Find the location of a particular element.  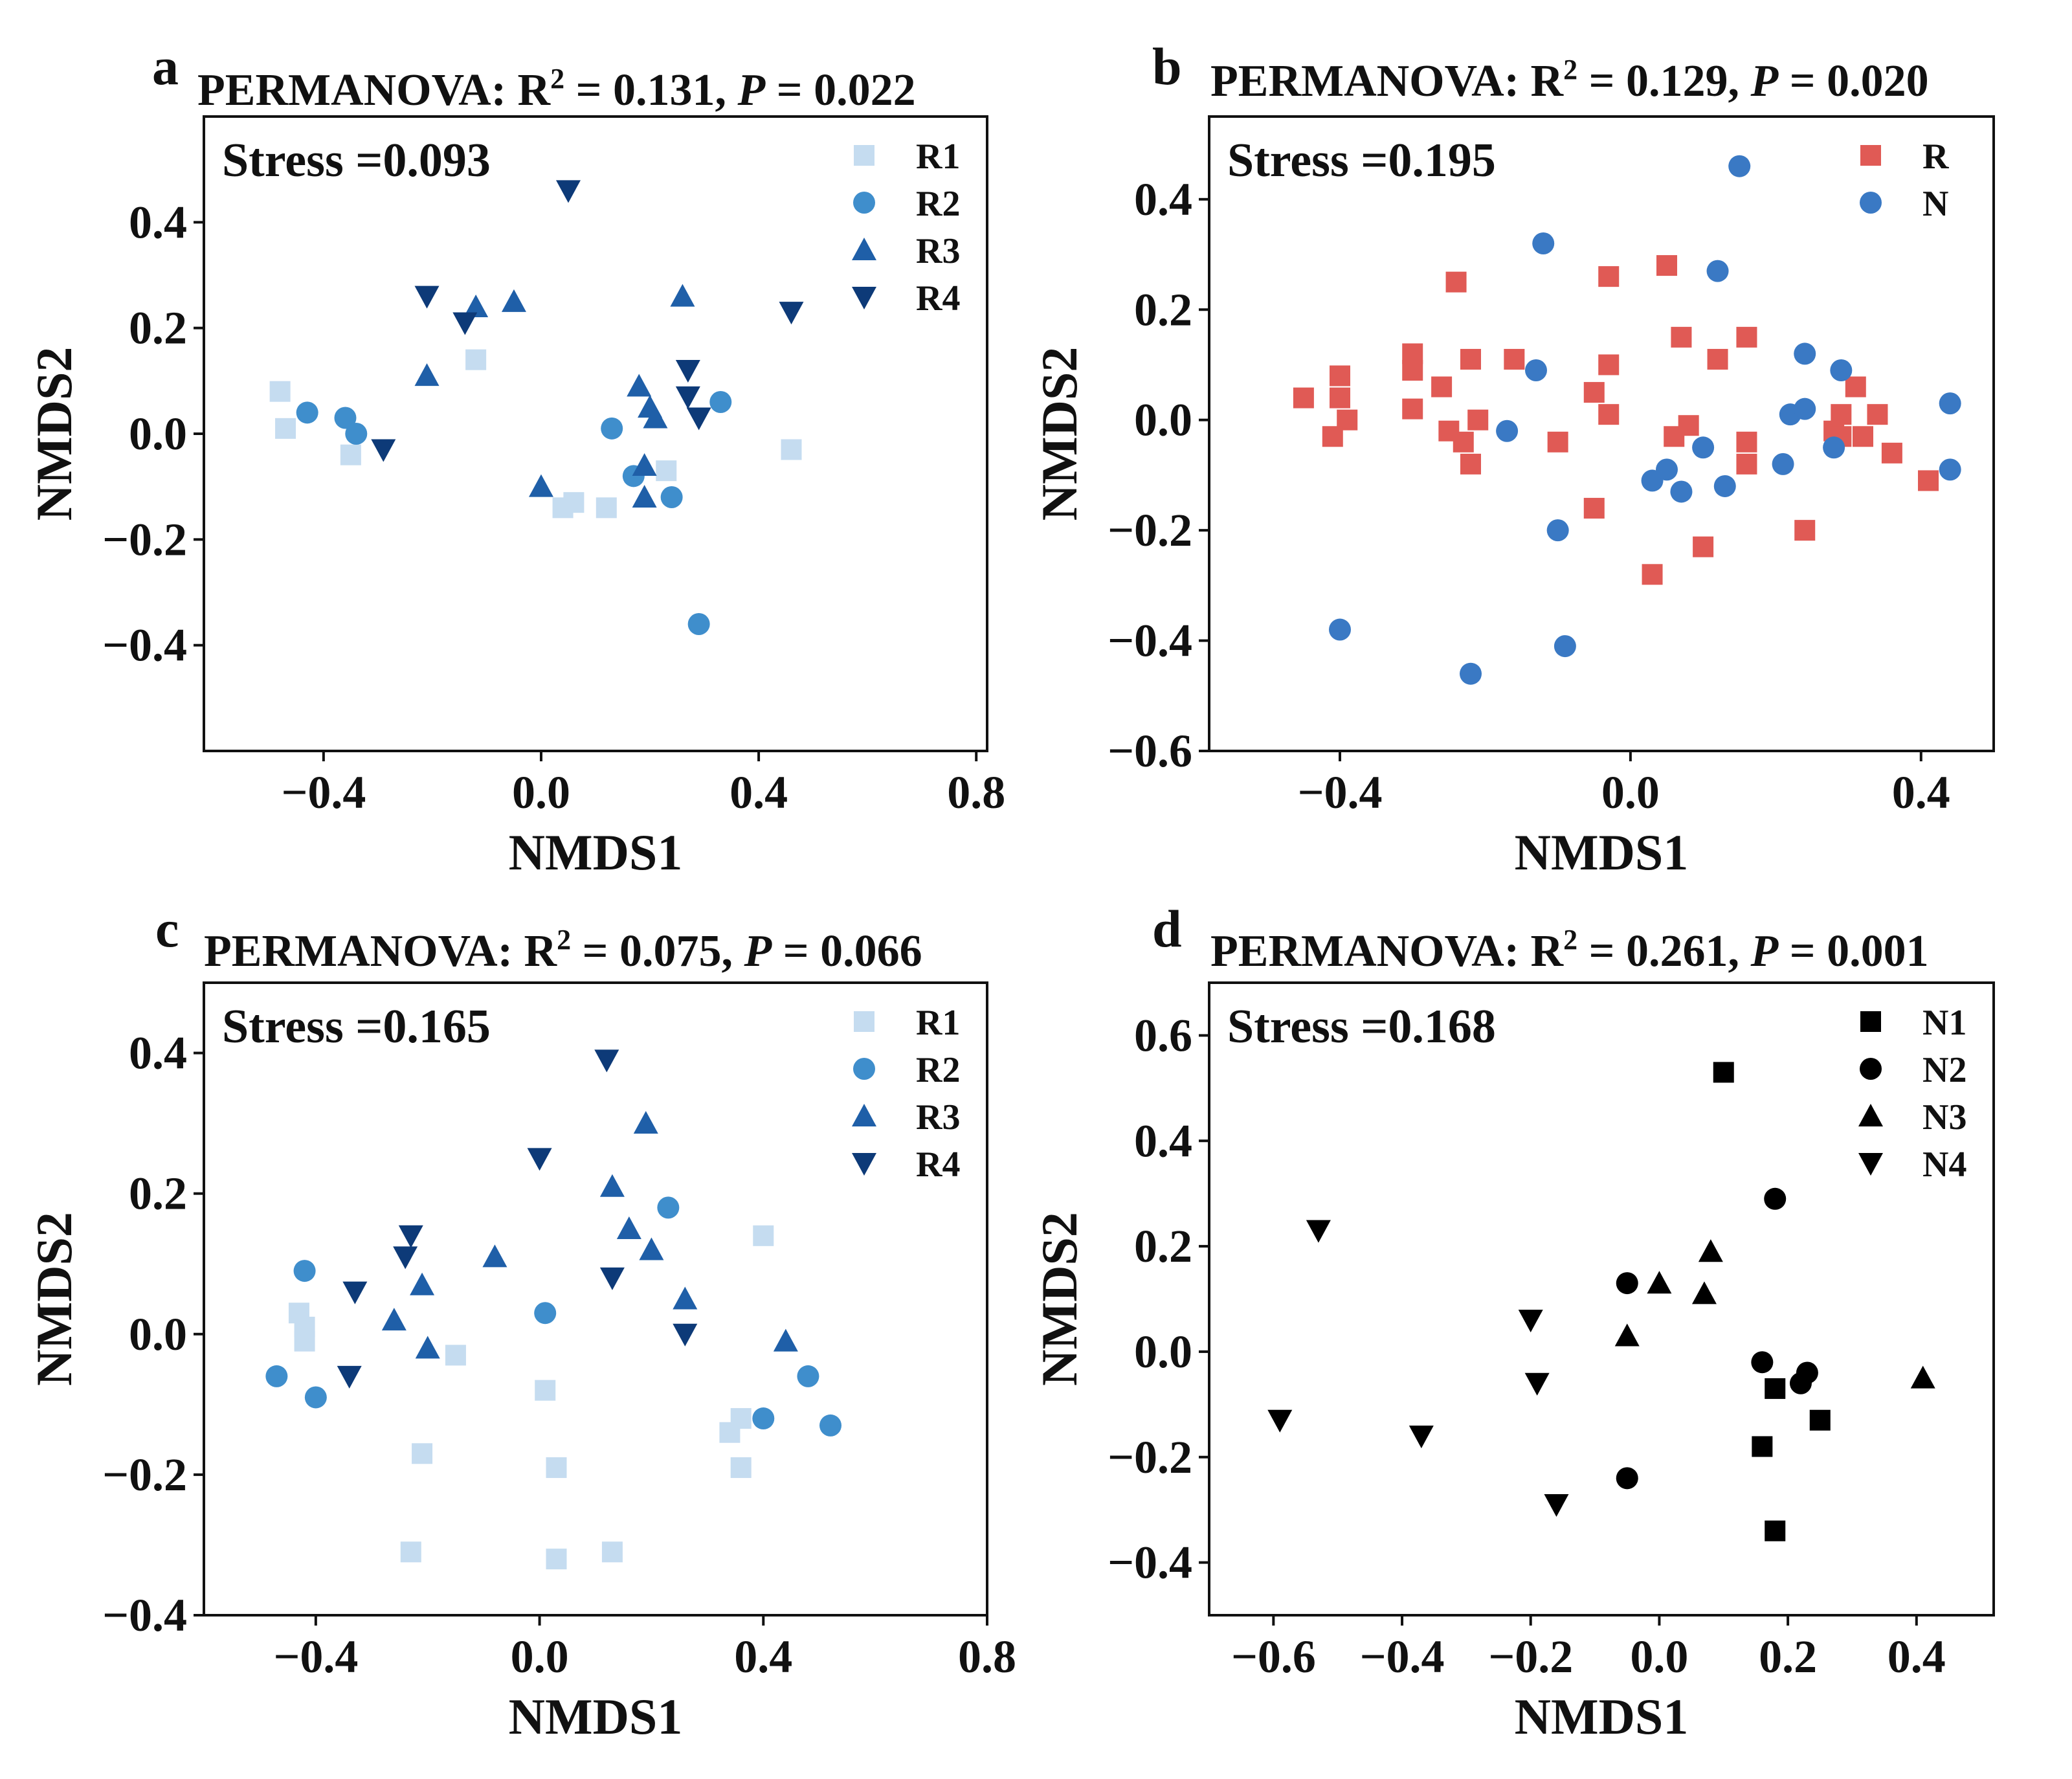

x-tick-label: −0.6 is located at coordinates (1273, 1657).